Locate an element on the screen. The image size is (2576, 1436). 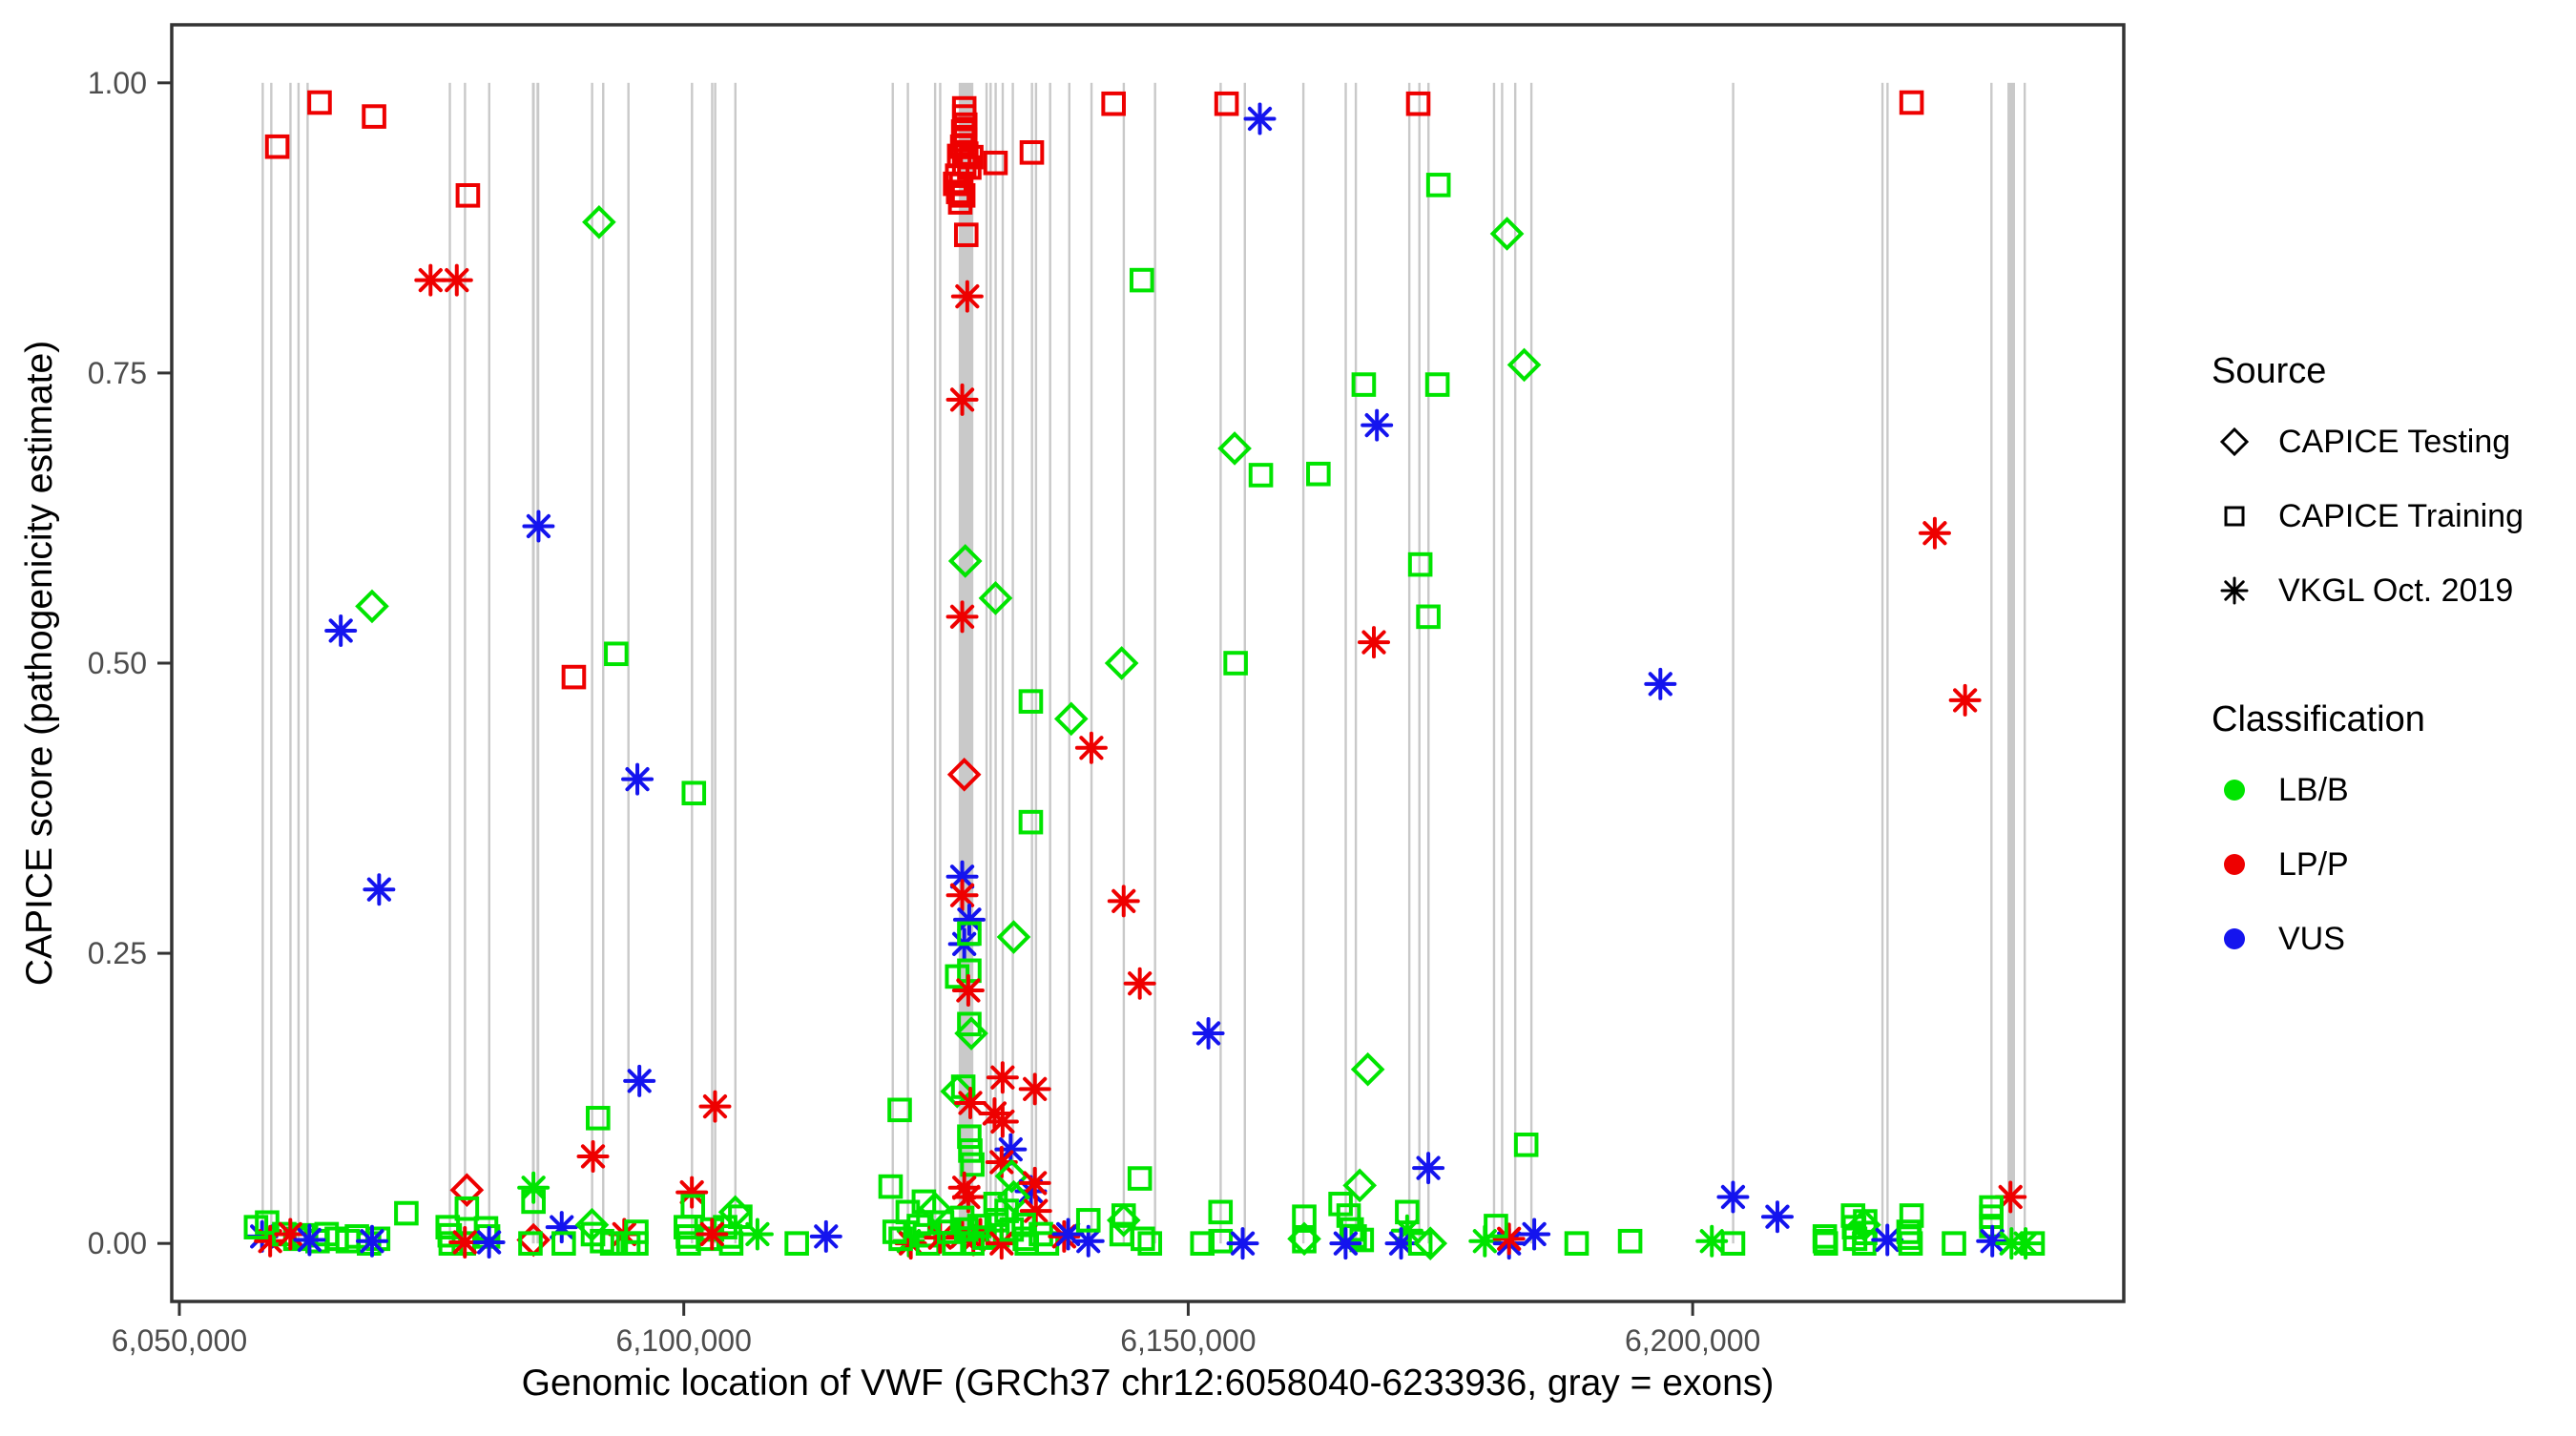
x-tick-label: 6,150,000 is located at coordinates (1188, 1340).